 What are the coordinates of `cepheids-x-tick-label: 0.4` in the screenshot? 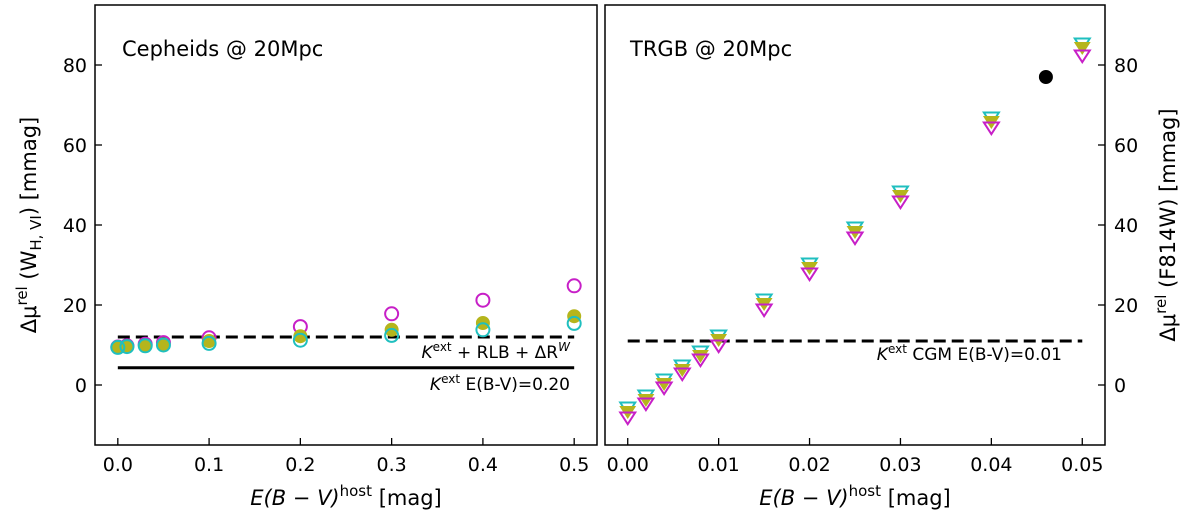 It's located at (483, 465).